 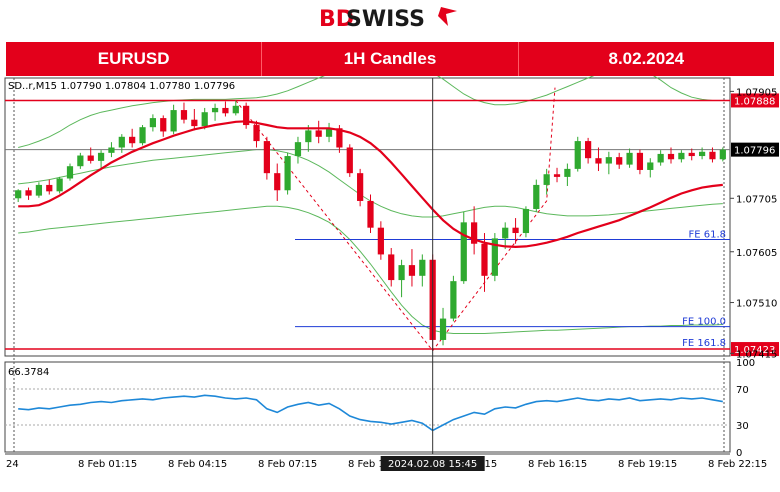 What do you see at coordinates (756, 92) in the screenshot?
I see `y-tick-label: 1.07905` at bounding box center [756, 92].